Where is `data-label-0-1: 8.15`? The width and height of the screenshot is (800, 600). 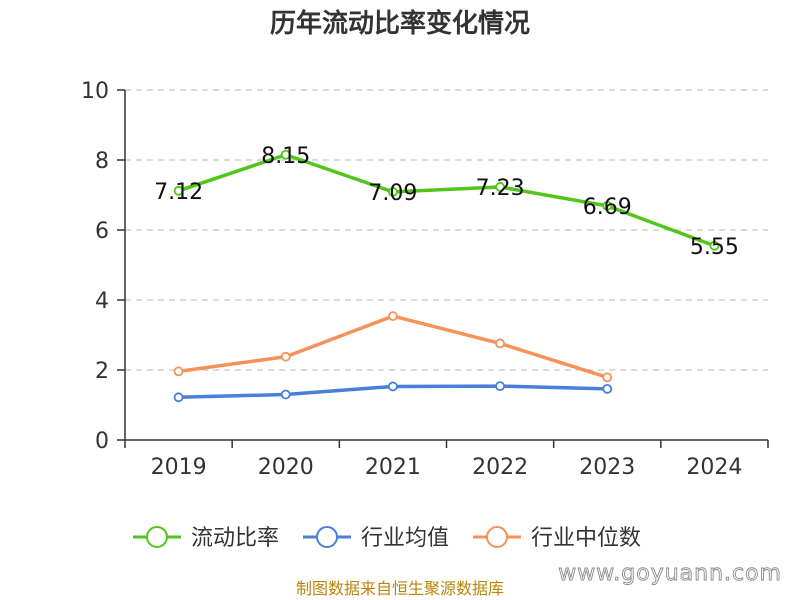 data-label-0-1: 8.15 is located at coordinates (285, 156).